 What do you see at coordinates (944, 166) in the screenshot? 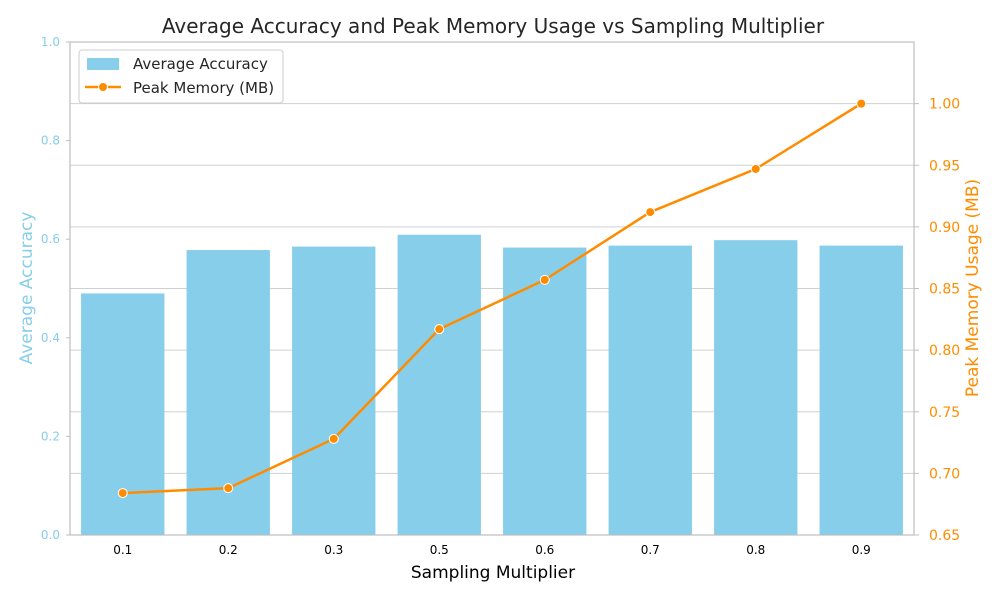
I see `y-right-tick-label: 0.95` at bounding box center [944, 166].